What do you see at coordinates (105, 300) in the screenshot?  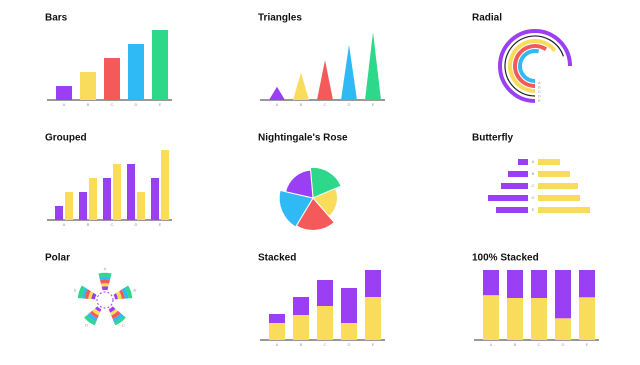 I see `polar-hole` at bounding box center [105, 300].